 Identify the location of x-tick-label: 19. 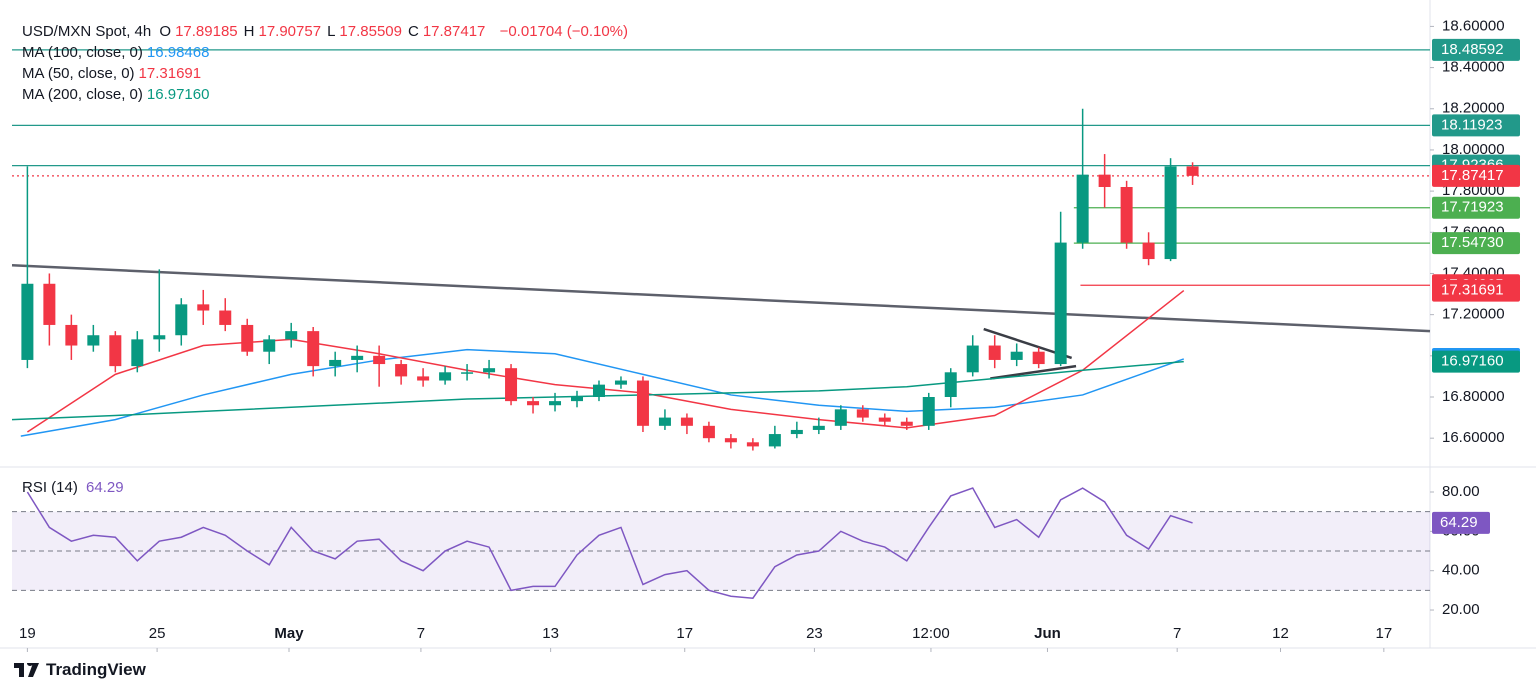
(27, 633).